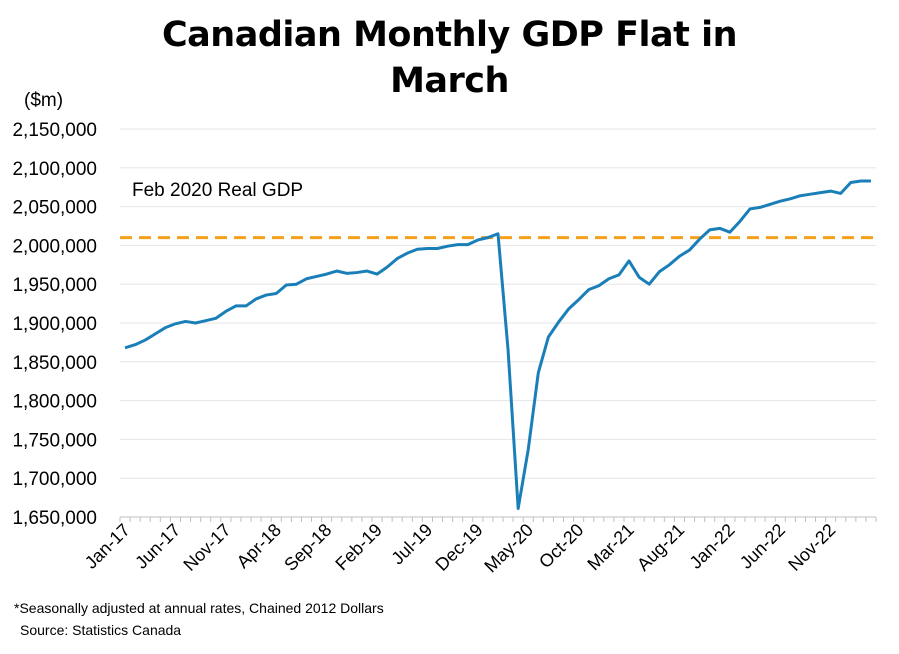  What do you see at coordinates (54, 363) in the screenshot?
I see `y-tick-label: 1,850,000` at bounding box center [54, 363].